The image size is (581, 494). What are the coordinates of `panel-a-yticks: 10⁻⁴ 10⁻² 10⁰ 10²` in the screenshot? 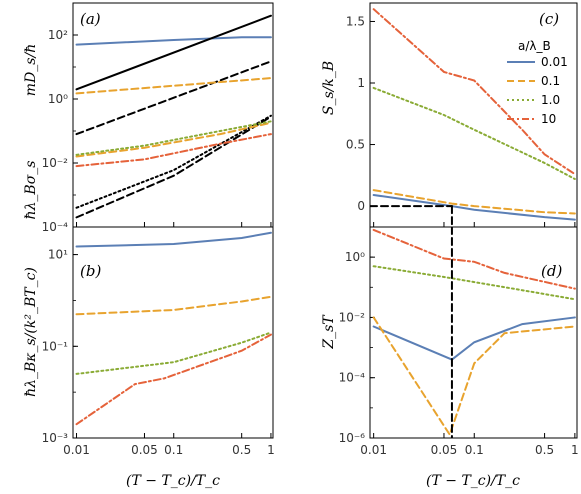 It's located at (60, 118).